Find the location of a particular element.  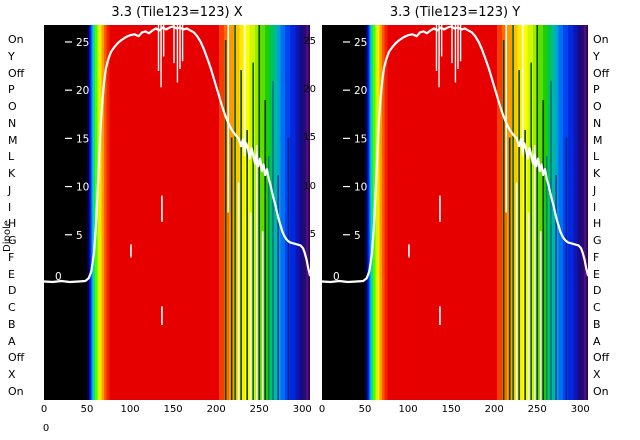

dipole-label-left-7: L is located at coordinates (11, 157).